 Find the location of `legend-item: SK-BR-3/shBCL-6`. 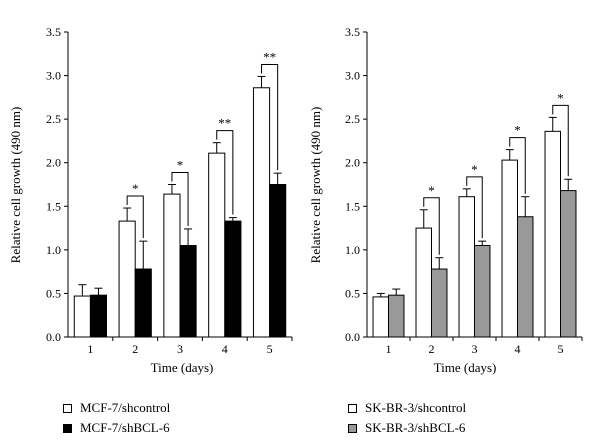

legend-item: SK-BR-3/shBCL-6 is located at coordinates (407, 428).